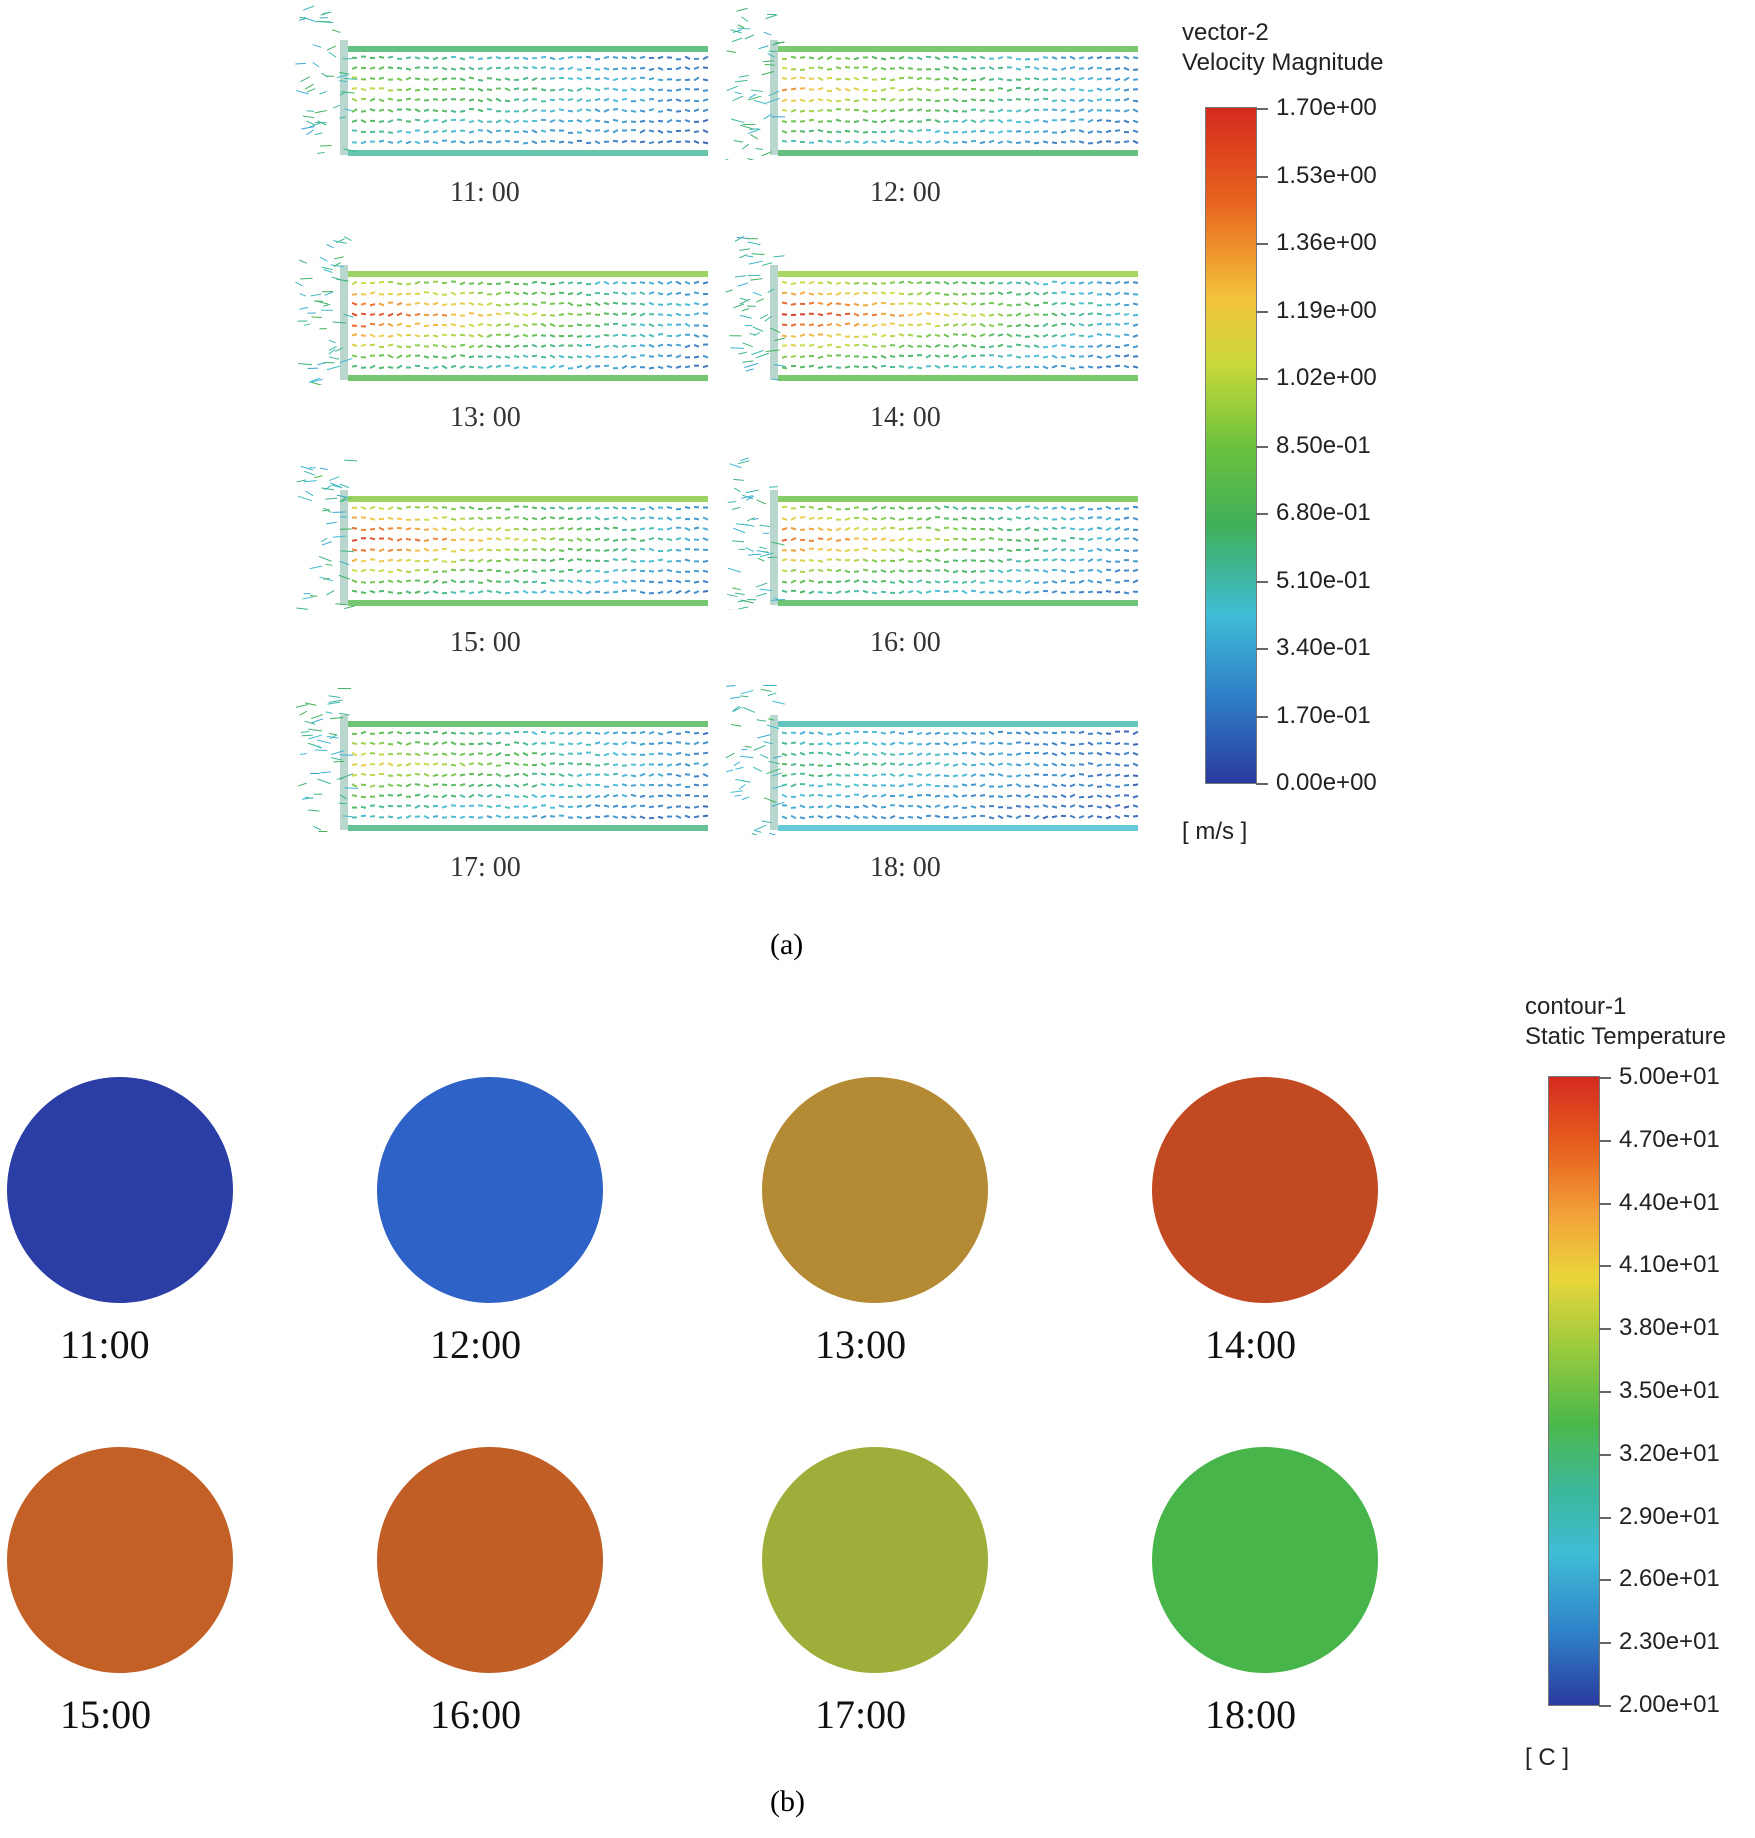  Describe the element at coordinates (1605, 1203) in the screenshot. I see `temperature-tick-mark` at that location.